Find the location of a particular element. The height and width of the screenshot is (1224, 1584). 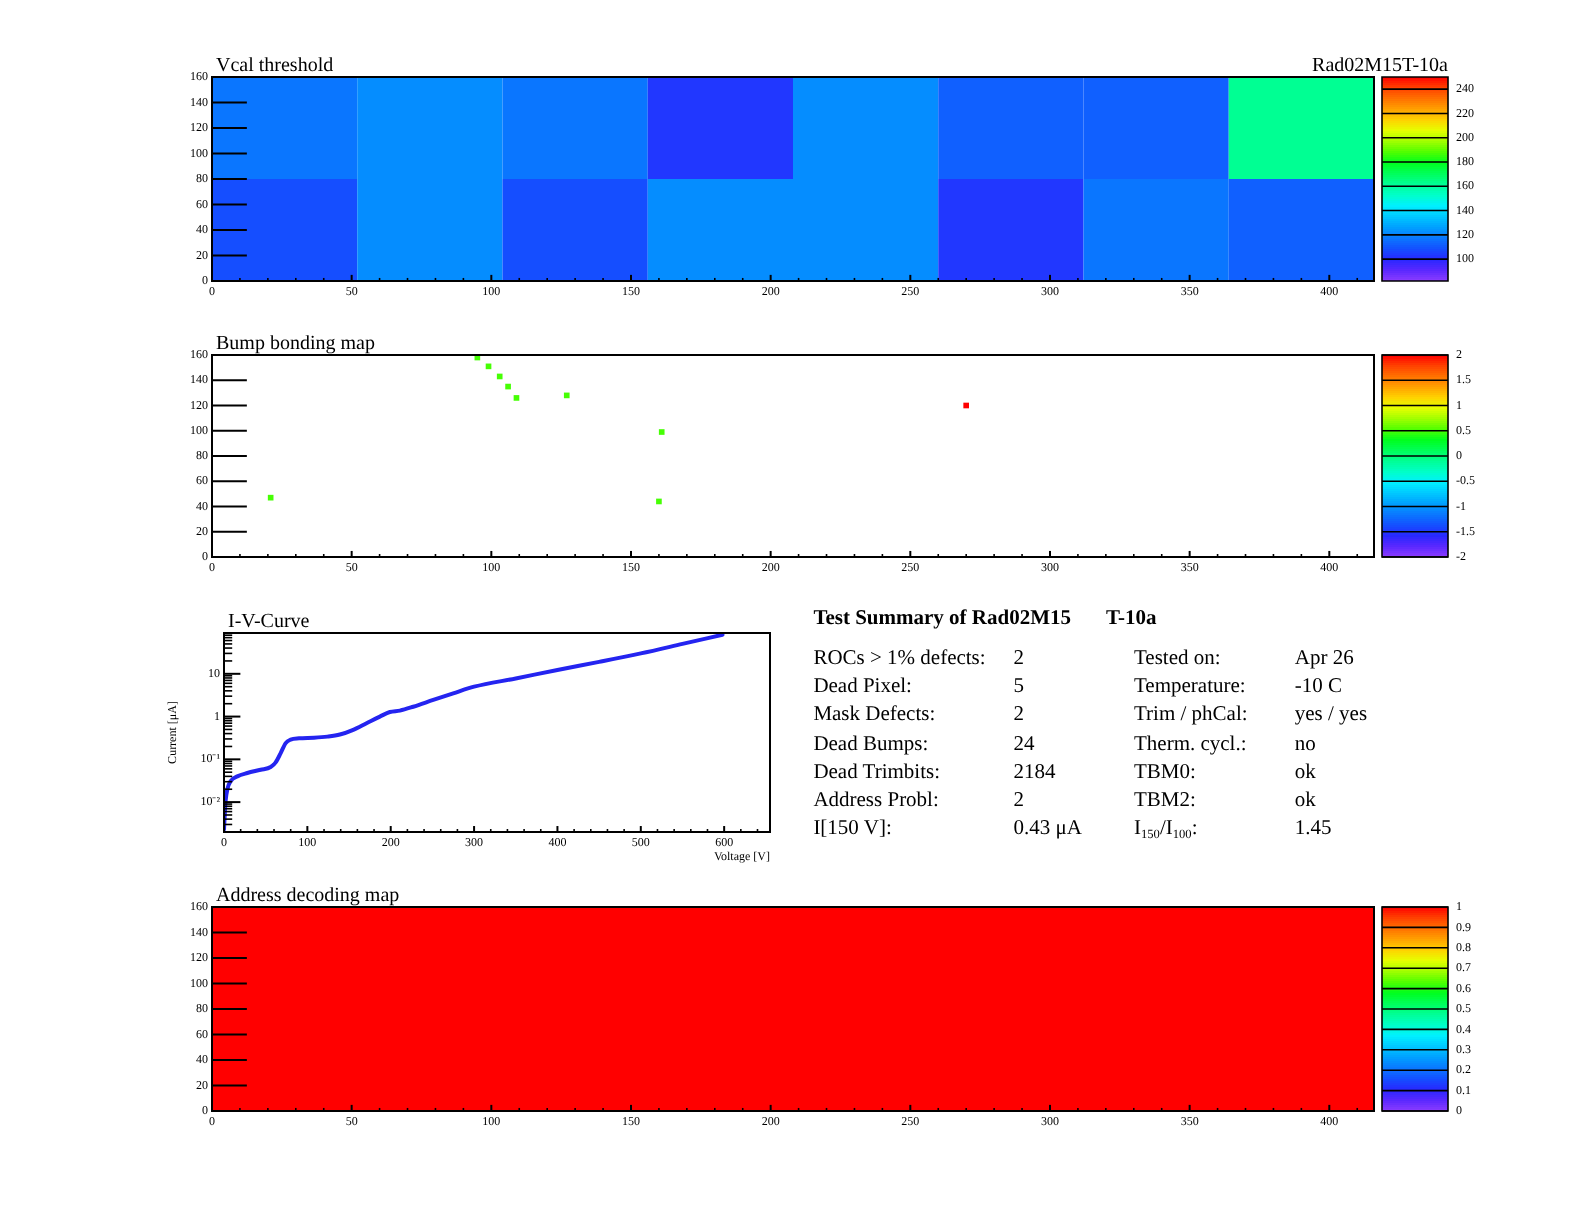

text: no is located at coordinates (1305, 744).